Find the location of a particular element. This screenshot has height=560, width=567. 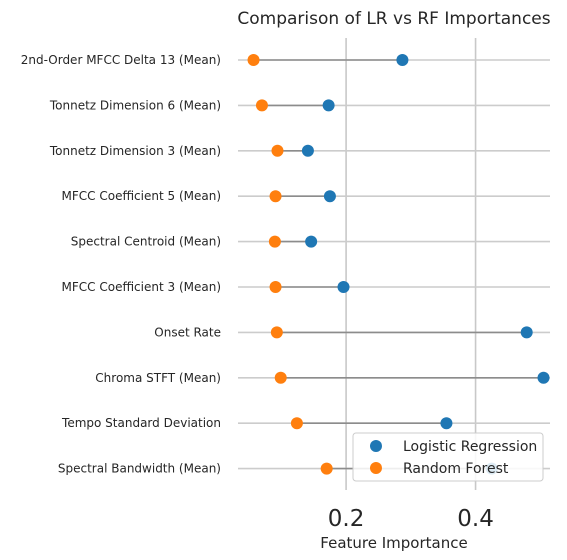

point-logistic-regression-spectral-centroid-mean is located at coordinates (311, 241).